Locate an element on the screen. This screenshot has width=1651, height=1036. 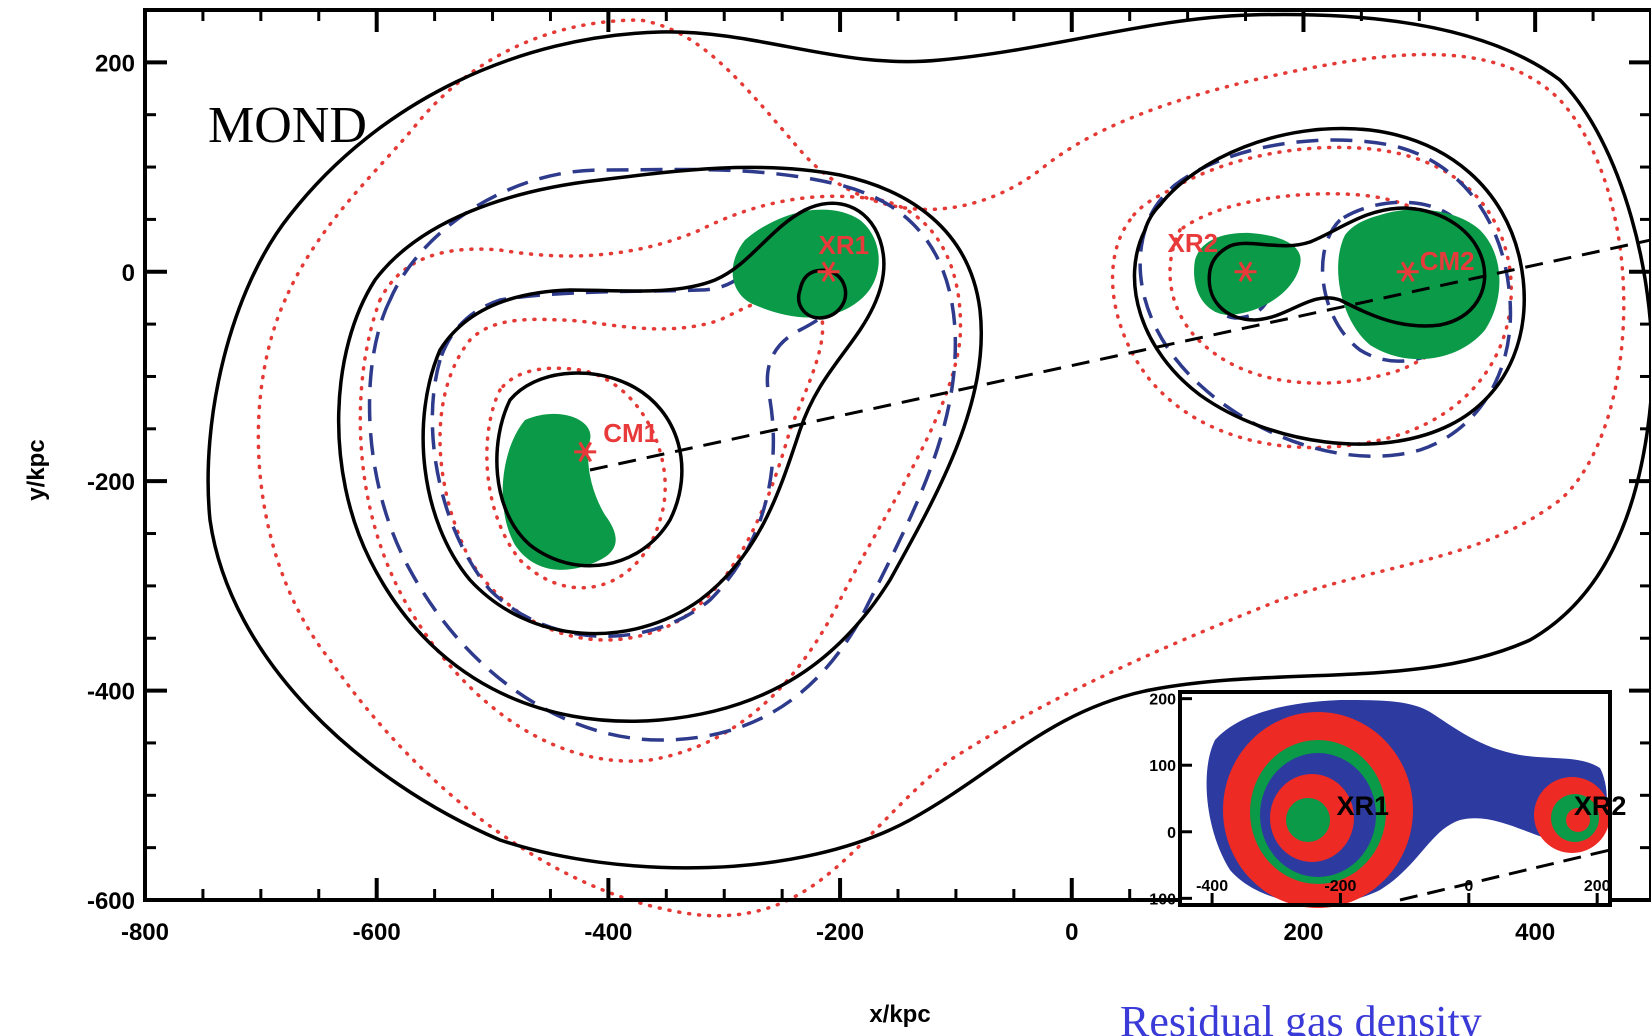
solid-contour-right-inner is located at coordinates (1347, 267).